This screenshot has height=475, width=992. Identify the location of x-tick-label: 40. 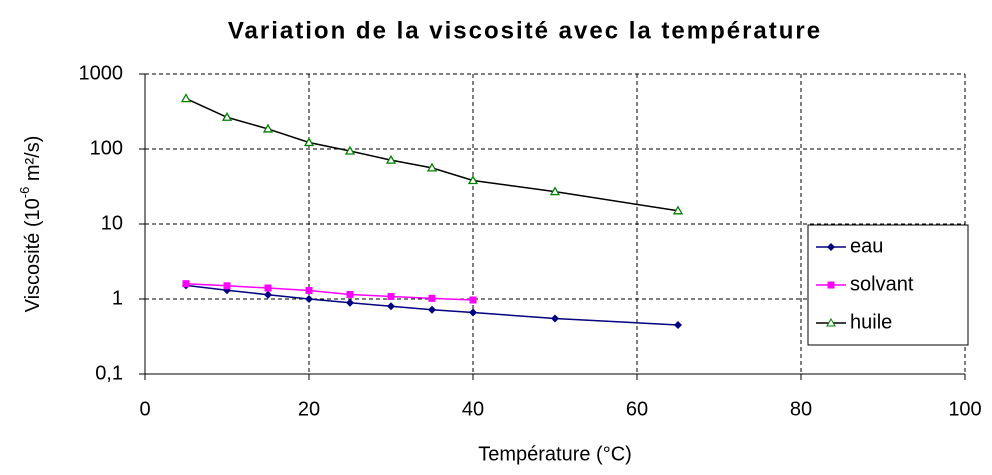
(473, 409).